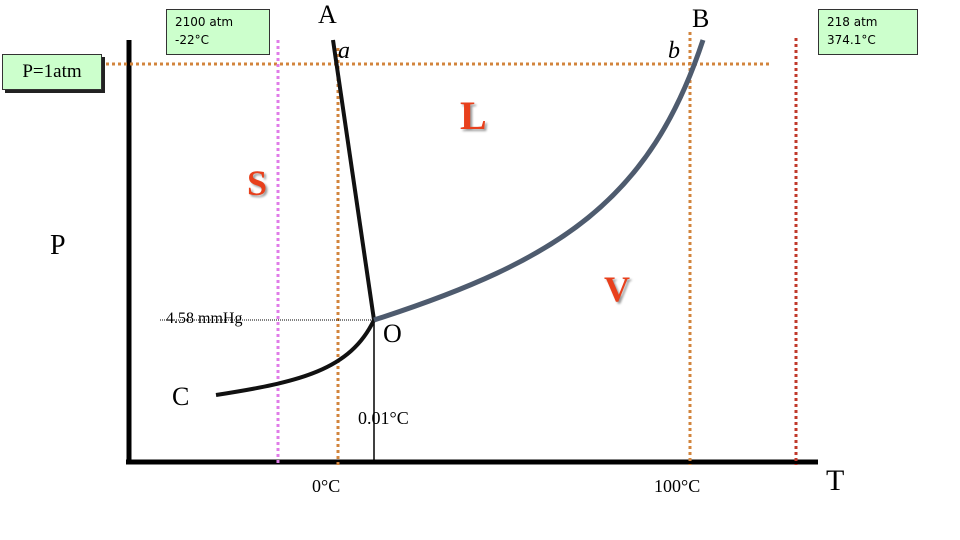 This screenshot has height=540, width=960. I want to click on vapor-curve-end-label: B, so click(701, 18).